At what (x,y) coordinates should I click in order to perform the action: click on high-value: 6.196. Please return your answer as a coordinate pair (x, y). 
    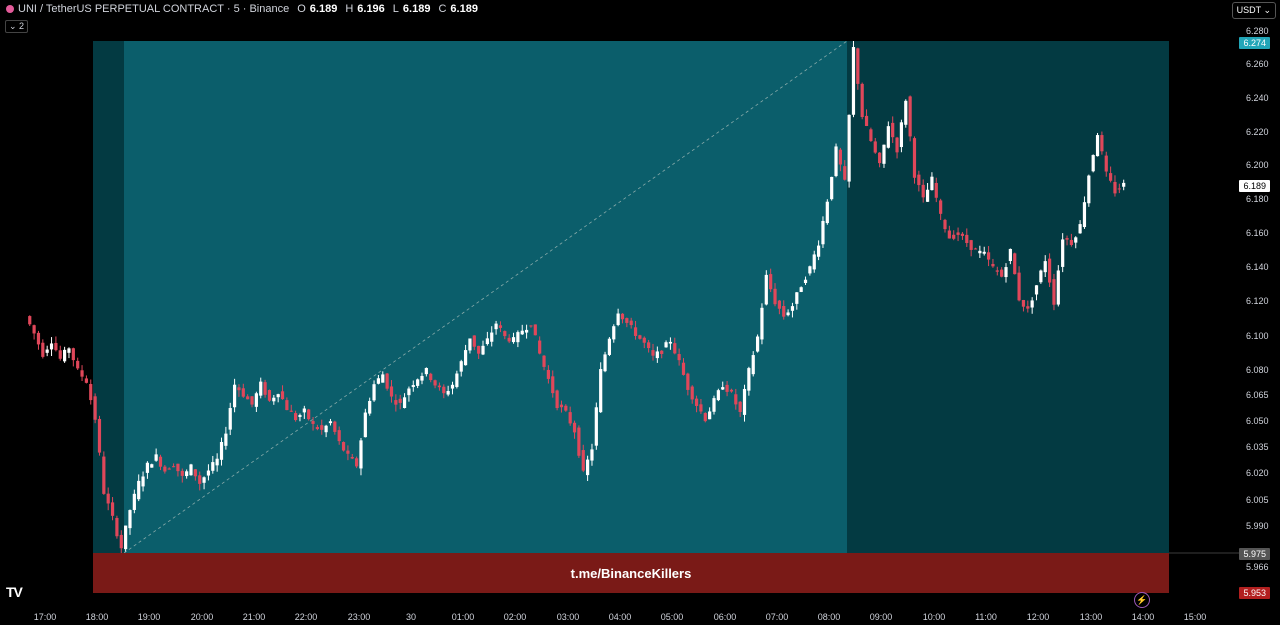
    Looking at the image, I should click on (371, 9).